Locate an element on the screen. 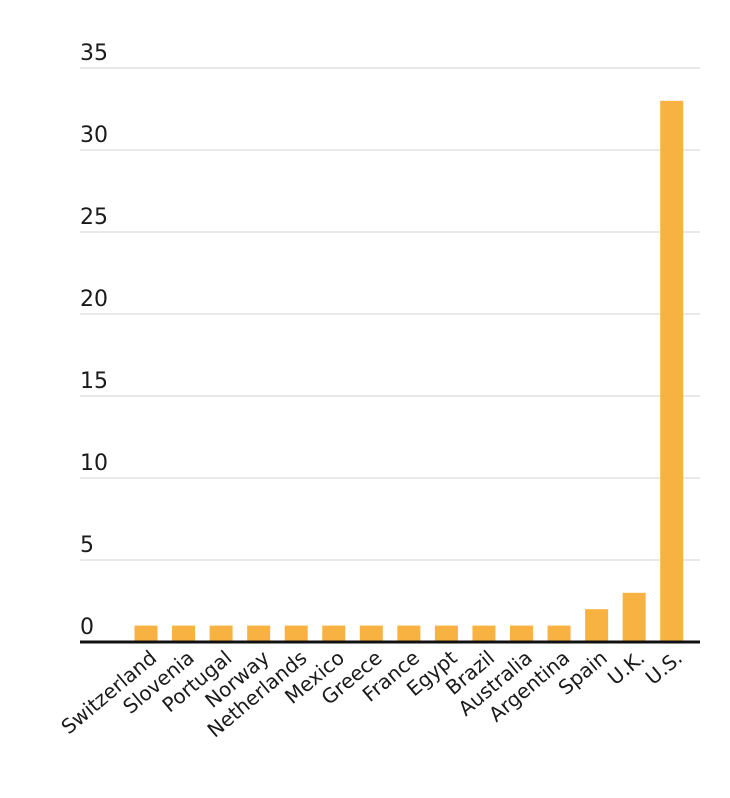 This screenshot has width=730, height=798. x-category-label: U.K. is located at coordinates (626, 667).